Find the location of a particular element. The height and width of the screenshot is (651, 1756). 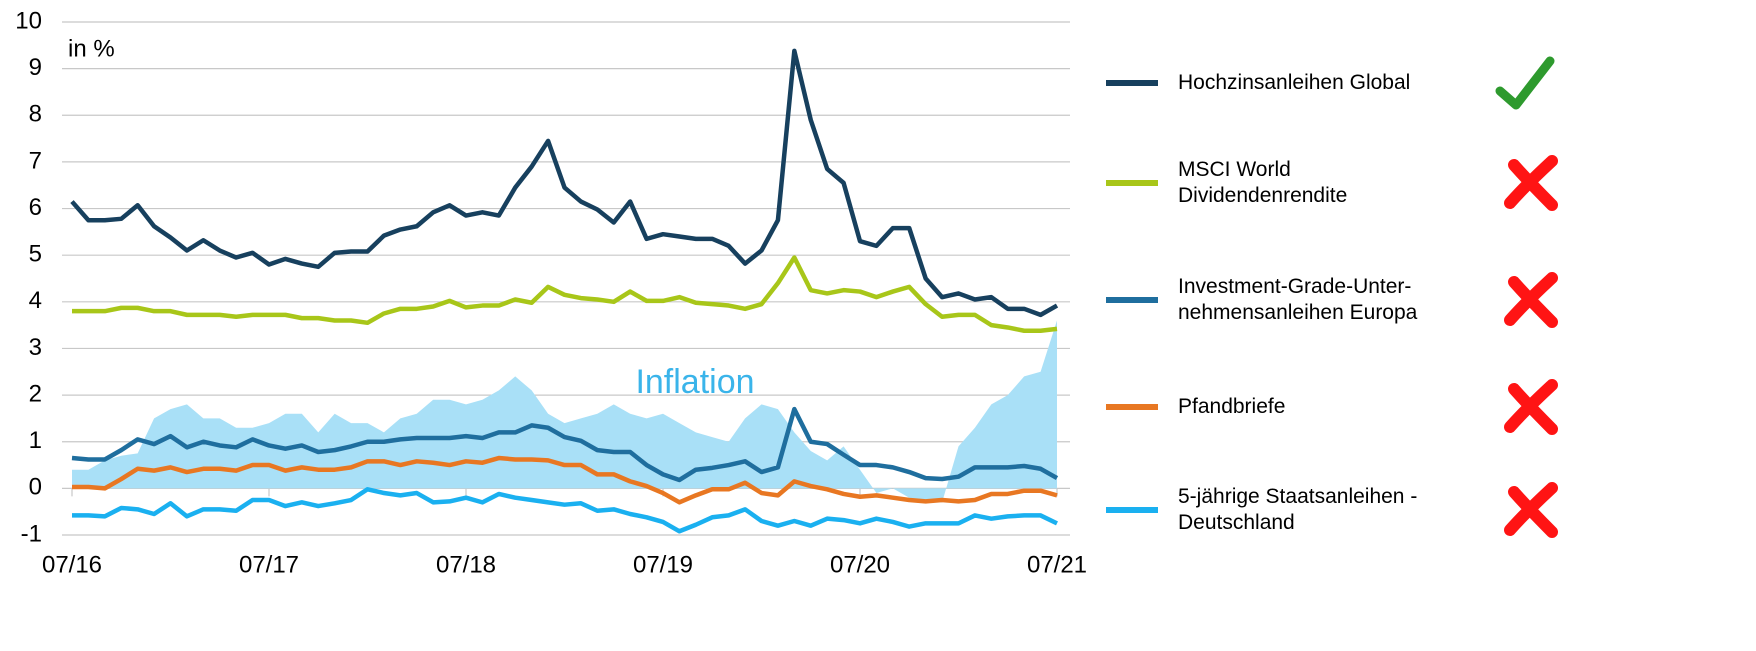

legend-label: 5-jährige Staatsanleihen - Deutschland is located at coordinates (1298, 509).